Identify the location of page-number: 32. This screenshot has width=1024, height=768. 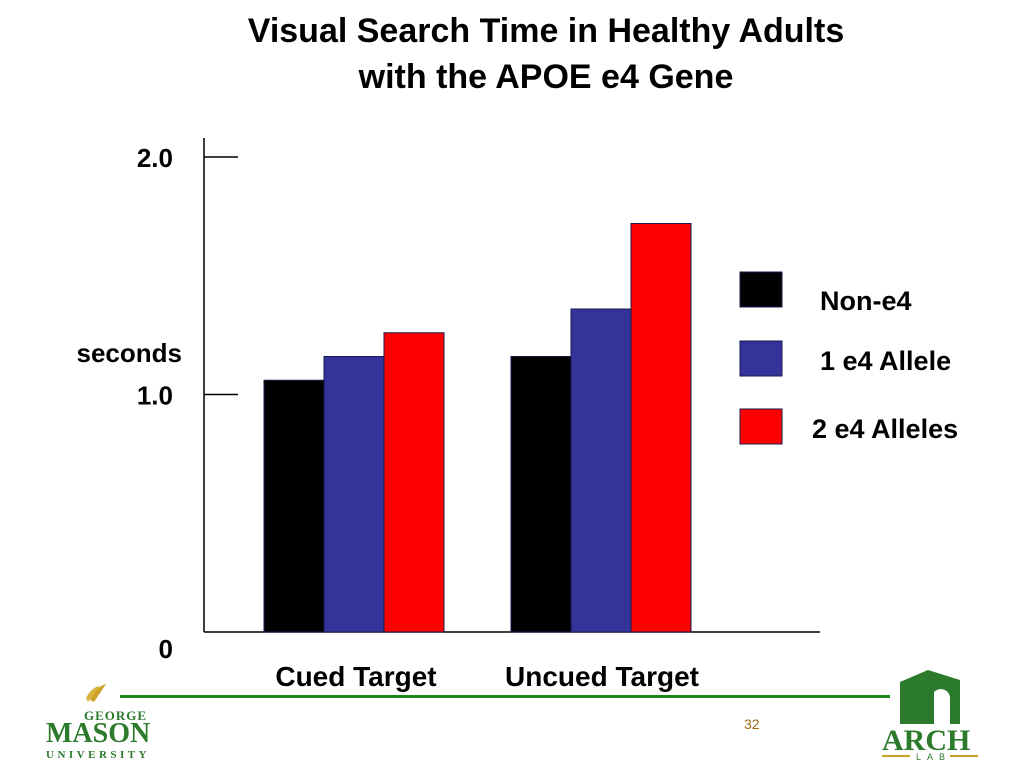
(752, 724).